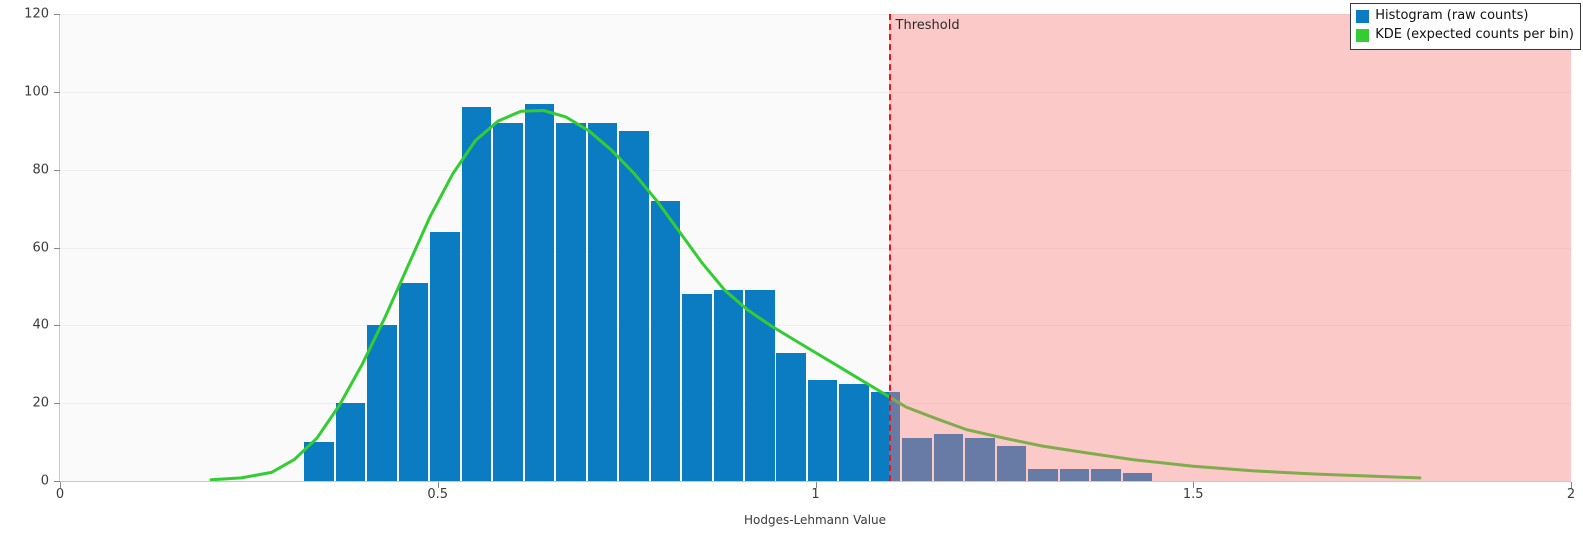 The width and height of the screenshot is (1583, 537). What do you see at coordinates (1193, 494) in the screenshot?
I see `x-tick-label: 1.5` at bounding box center [1193, 494].